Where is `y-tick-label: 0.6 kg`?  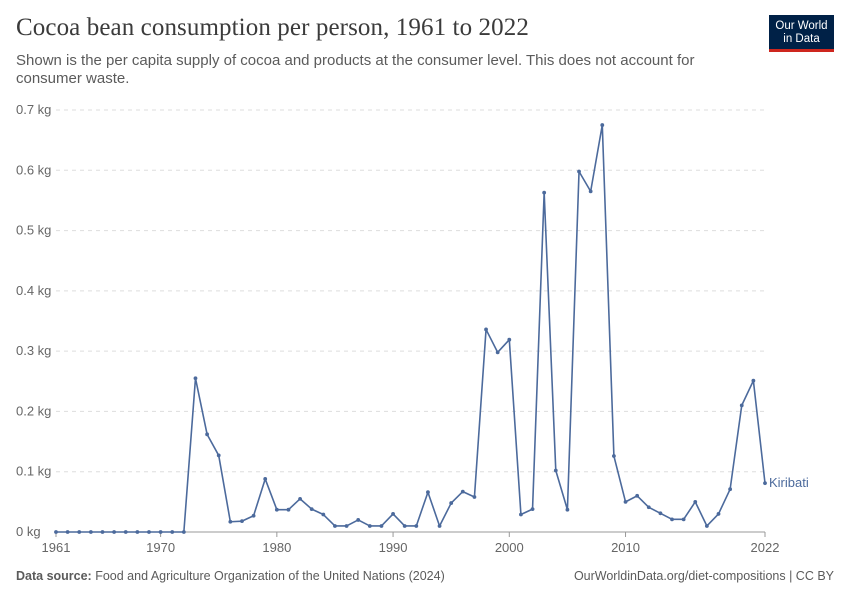 y-tick-label: 0.6 kg is located at coordinates (33, 169).